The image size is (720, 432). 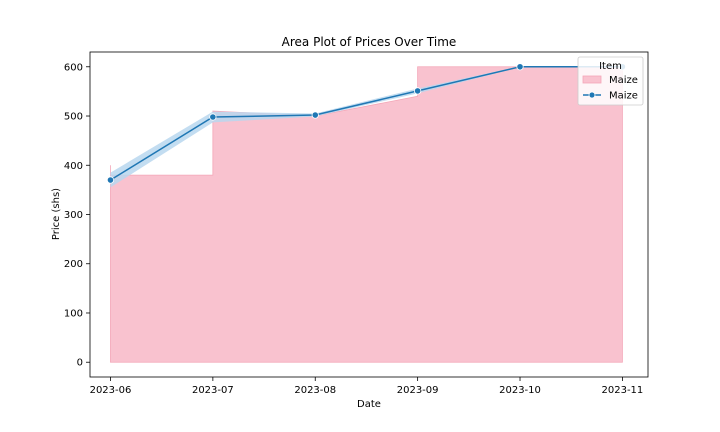 I want to click on legend: Item Maize Maize, so click(x=610, y=81).